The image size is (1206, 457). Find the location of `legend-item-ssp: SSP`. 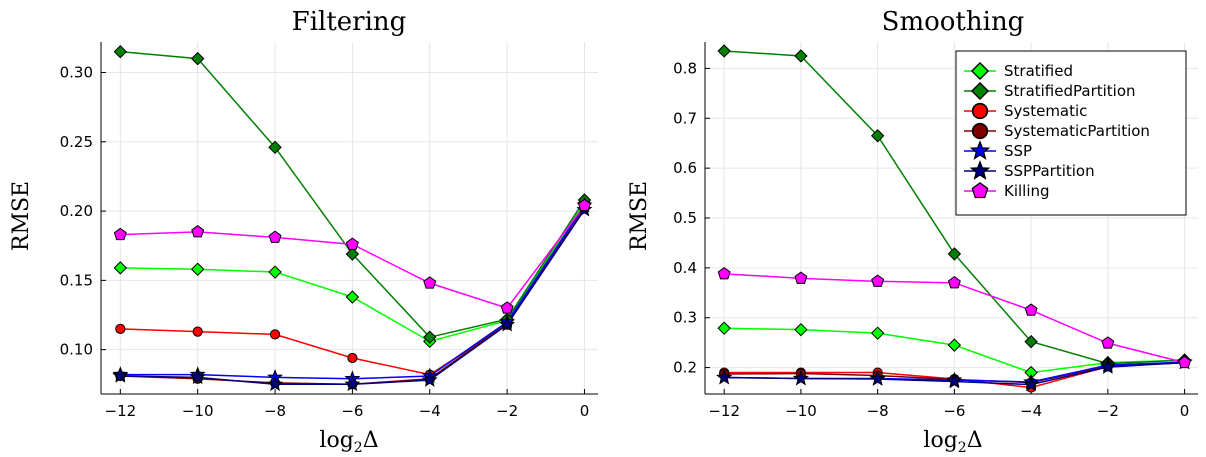

legend-item-ssp: SSP is located at coordinates (998, 150).